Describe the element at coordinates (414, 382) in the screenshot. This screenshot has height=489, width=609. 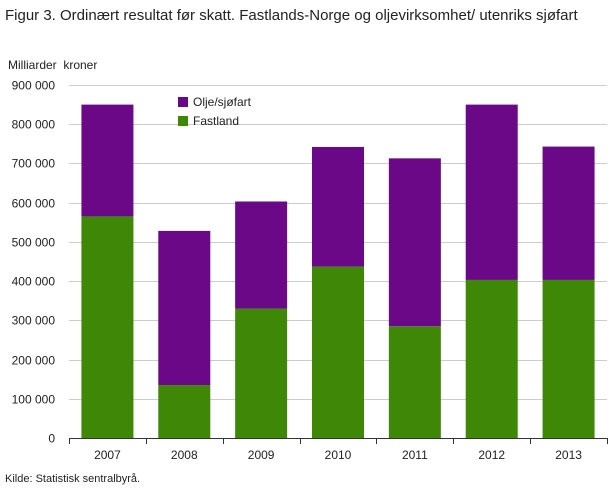
I see `bar-fastland-2011` at that location.